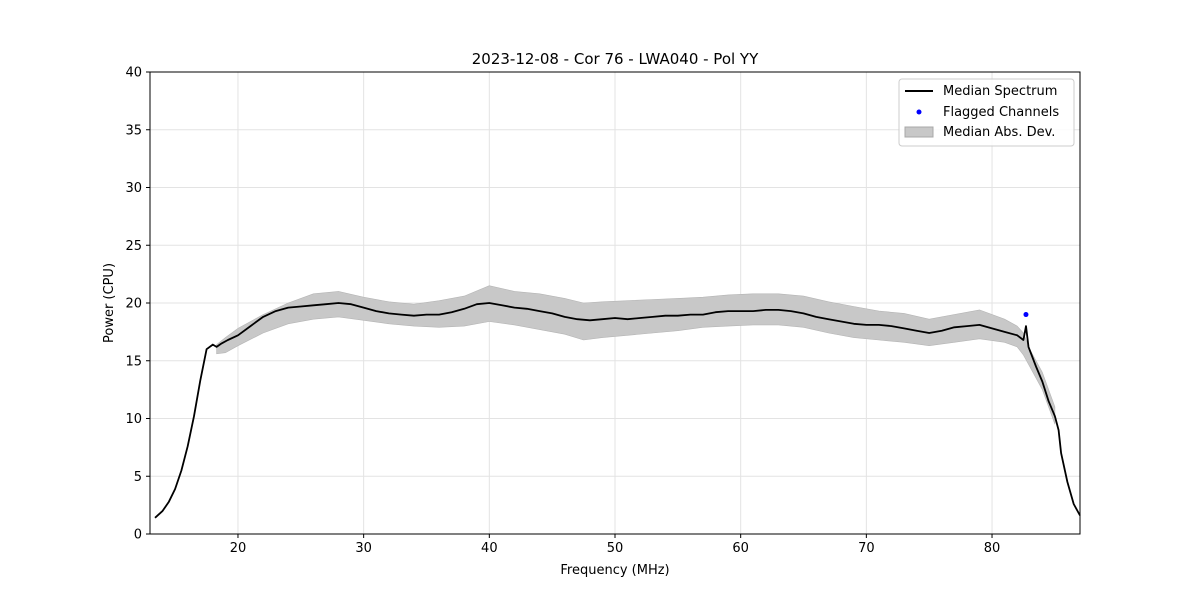 Image resolution: width=1200 pixels, height=600 pixels. I want to click on x-tick-label: 80, so click(992, 548).